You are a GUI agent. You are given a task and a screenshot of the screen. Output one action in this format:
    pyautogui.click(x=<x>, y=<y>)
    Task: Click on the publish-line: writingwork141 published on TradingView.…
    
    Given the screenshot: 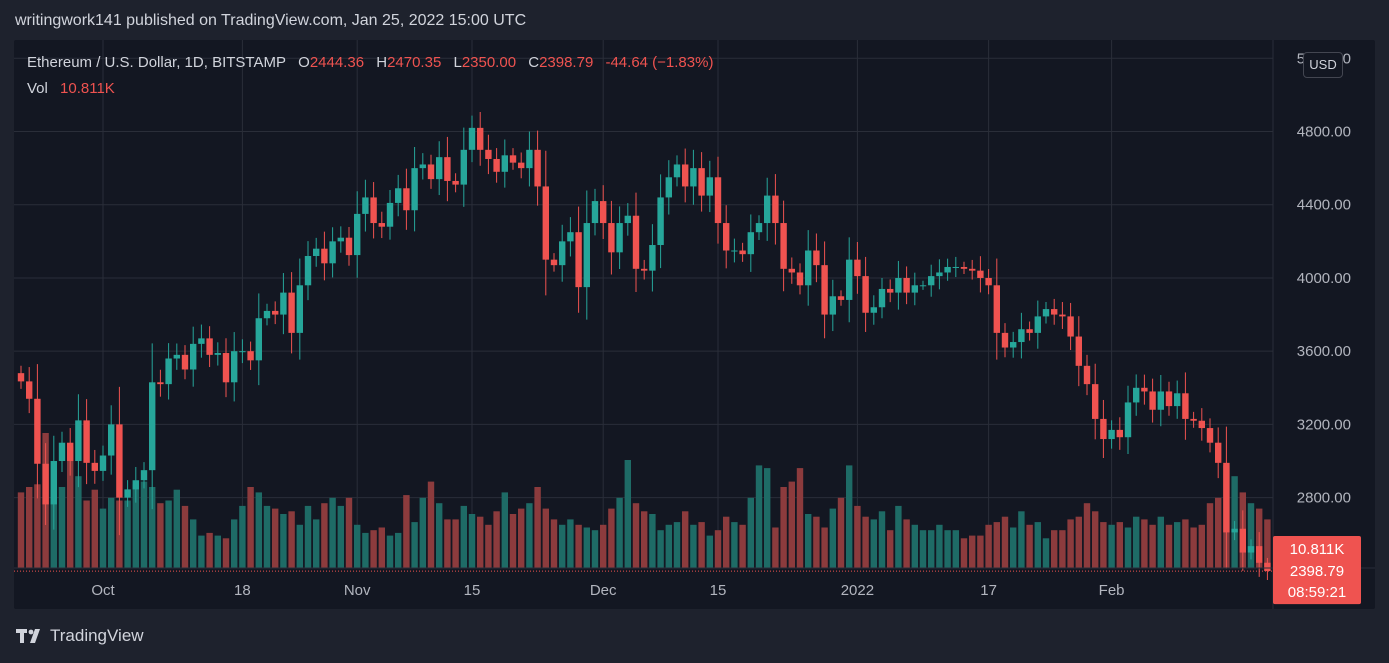 What is the action you would take?
    pyautogui.click(x=271, y=20)
    